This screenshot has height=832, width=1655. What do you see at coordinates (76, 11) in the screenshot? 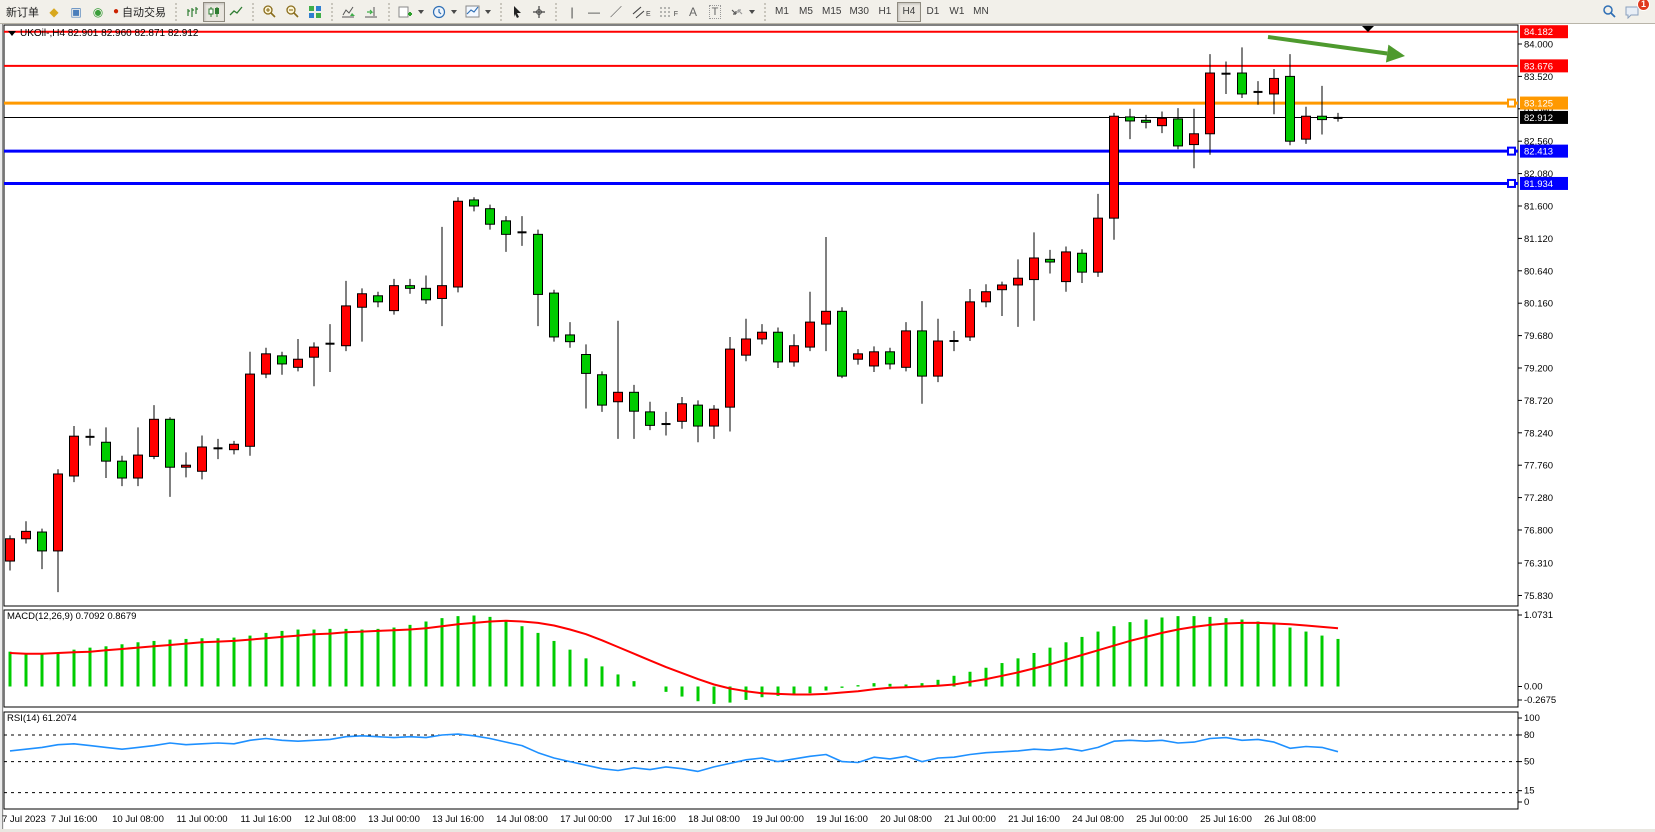
I see `market-watch-icon: ▣` at bounding box center [76, 11].